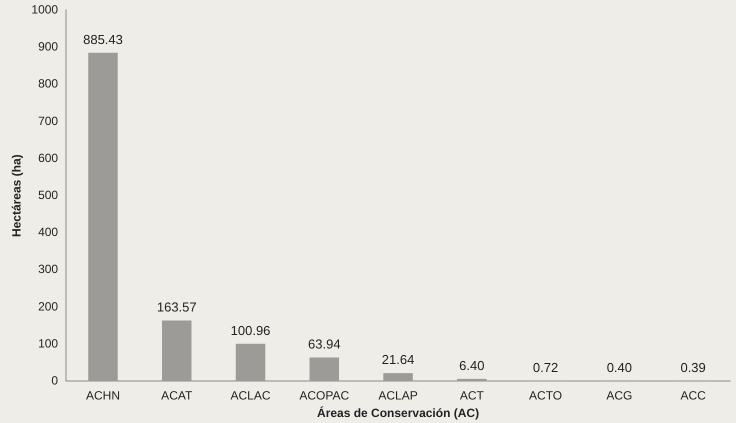  I want to click on data-label: 163.57, so click(176, 307).